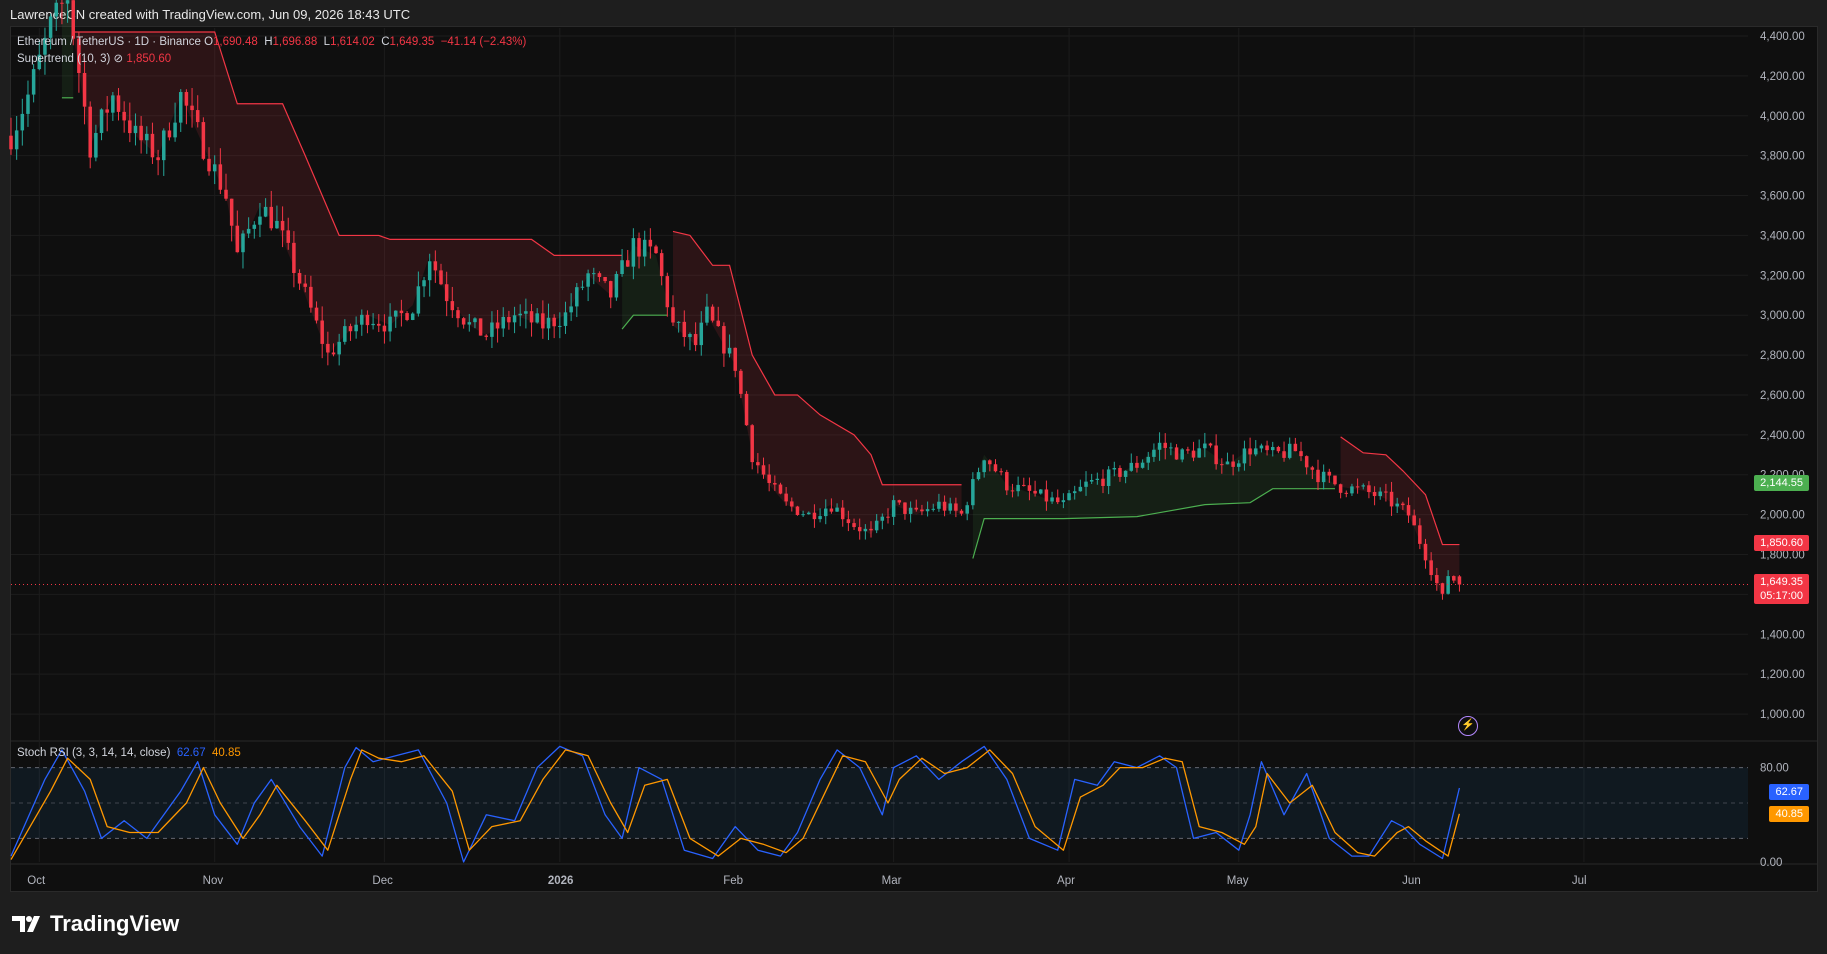 This screenshot has height=954, width=1827. I want to click on tradingview-mark-icon, so click(26, 924).